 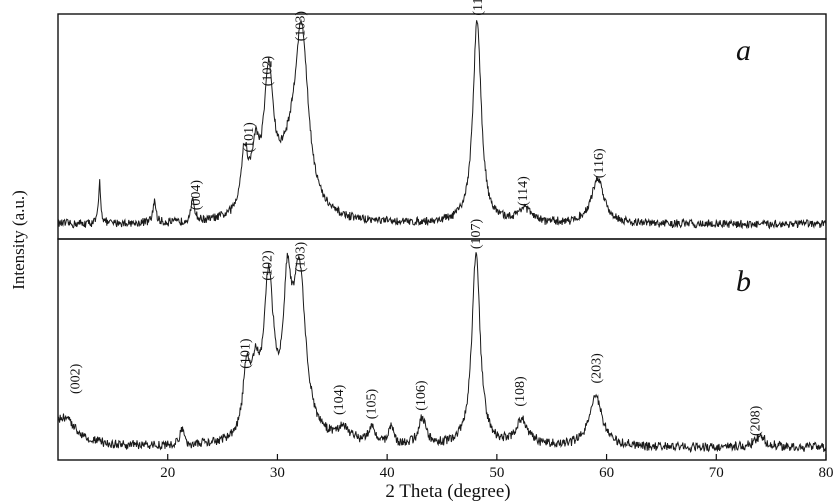 What do you see at coordinates (826, 473) in the screenshot?
I see `x-tick-label: 80` at bounding box center [826, 473].